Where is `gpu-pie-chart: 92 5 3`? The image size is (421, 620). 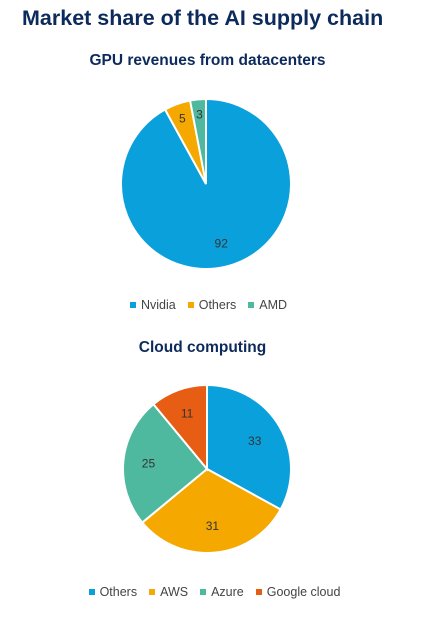 gpu-pie-chart: 92 5 3 is located at coordinates (206, 183).